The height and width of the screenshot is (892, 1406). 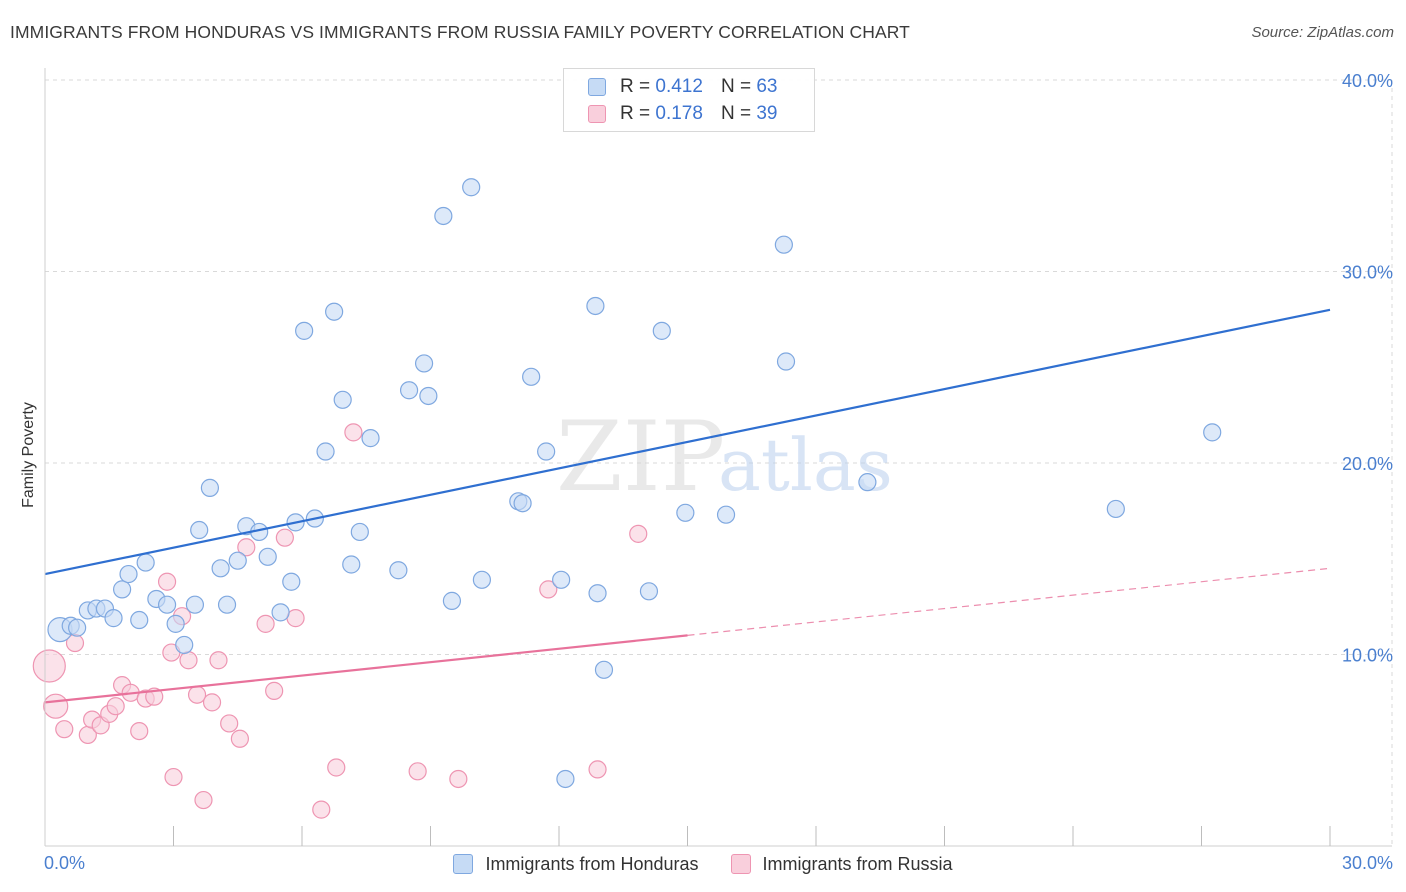 What do you see at coordinates (463, 864) in the screenshot?
I see `honduras-legend-swatch` at bounding box center [463, 864].